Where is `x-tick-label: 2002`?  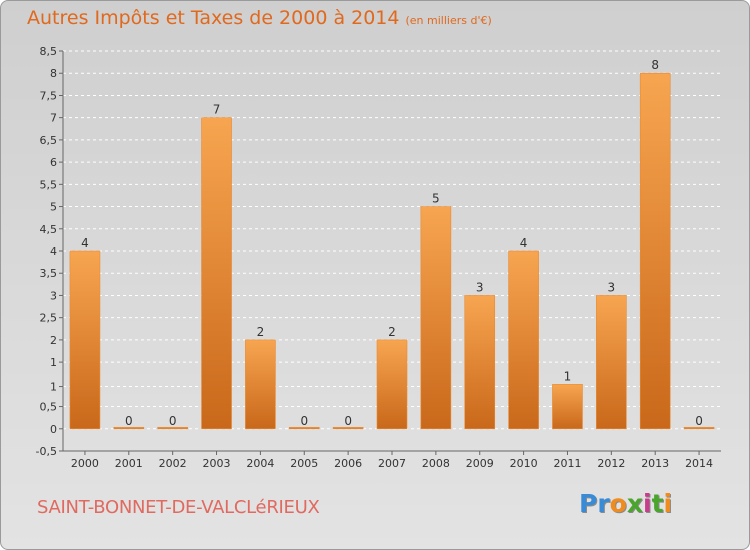
x-tick-label: 2002 is located at coordinates (173, 463).